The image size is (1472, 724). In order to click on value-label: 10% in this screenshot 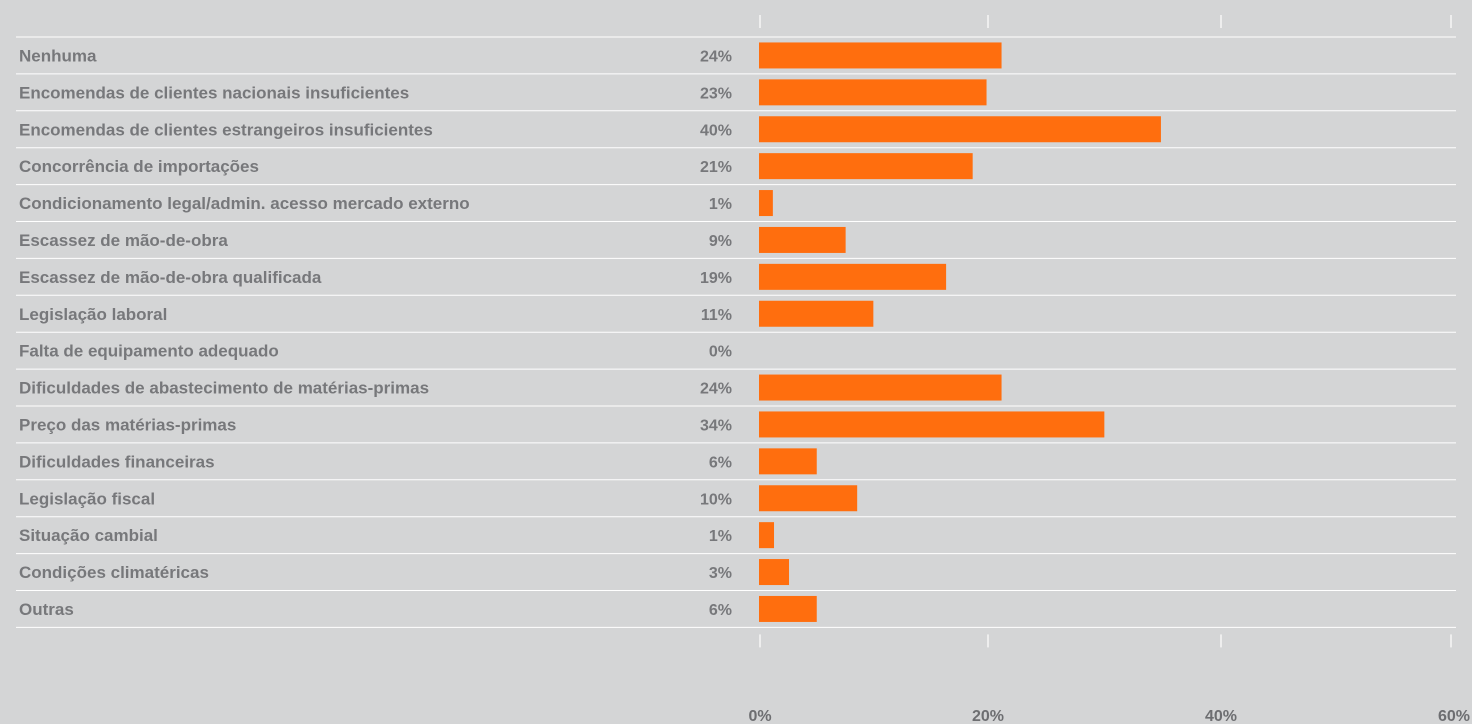, I will do `click(716, 499)`.